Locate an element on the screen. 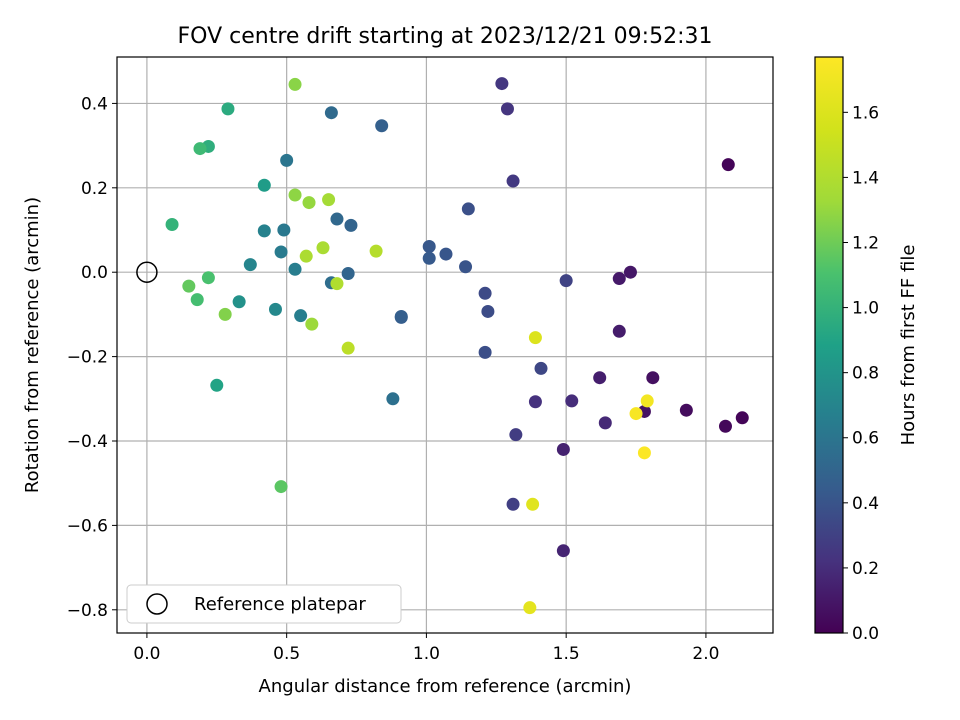 This screenshot has height=720, width=960. x-axis-label: Angular distance from reference (arcmin) is located at coordinates (445, 686).